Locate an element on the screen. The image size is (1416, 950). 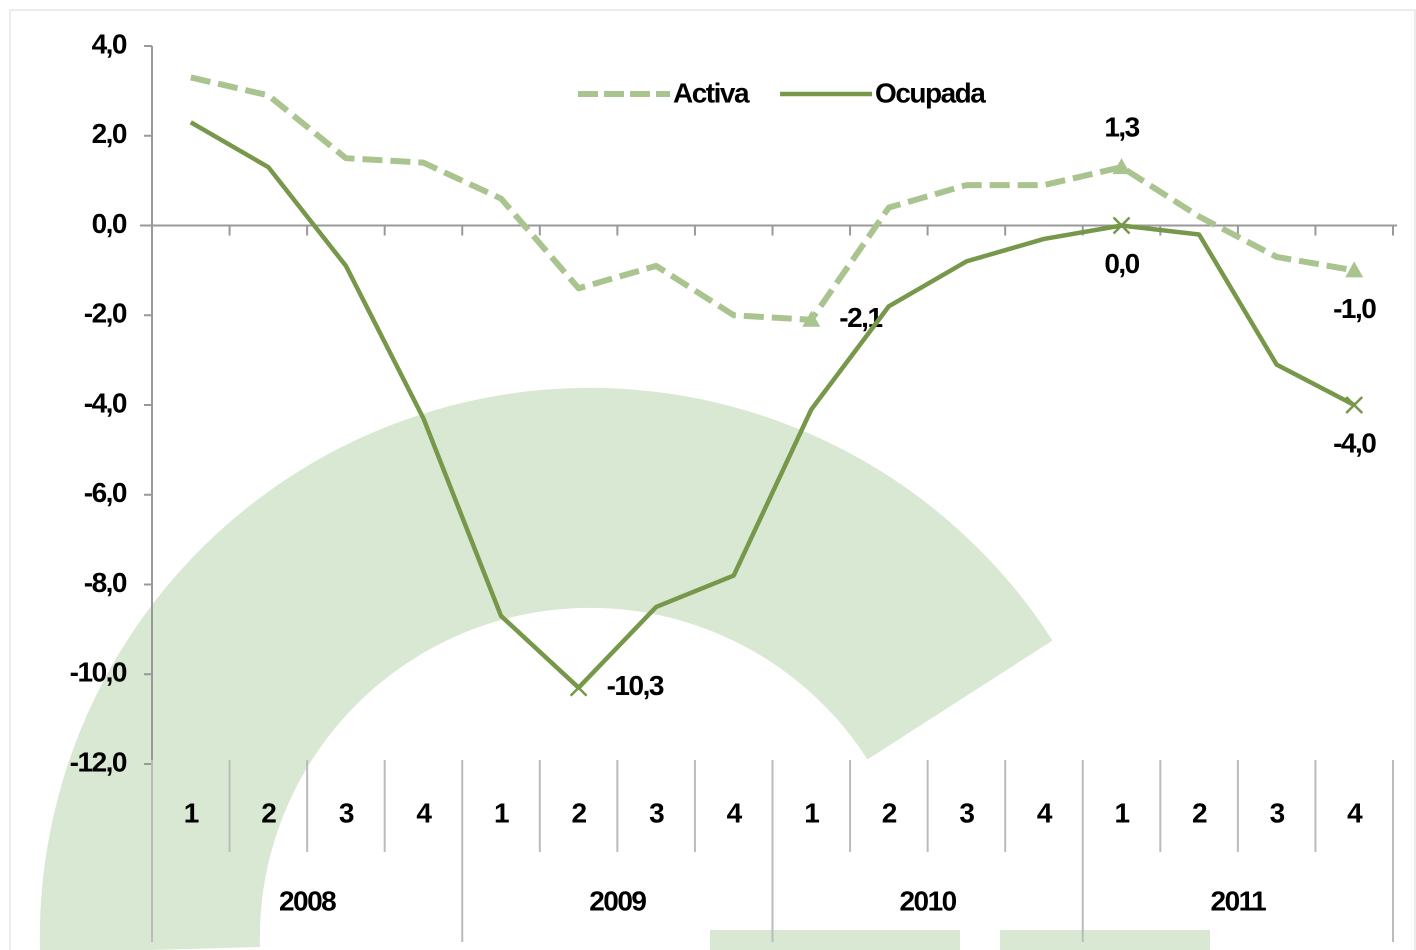
group-label: 2011 is located at coordinates (1239, 900).